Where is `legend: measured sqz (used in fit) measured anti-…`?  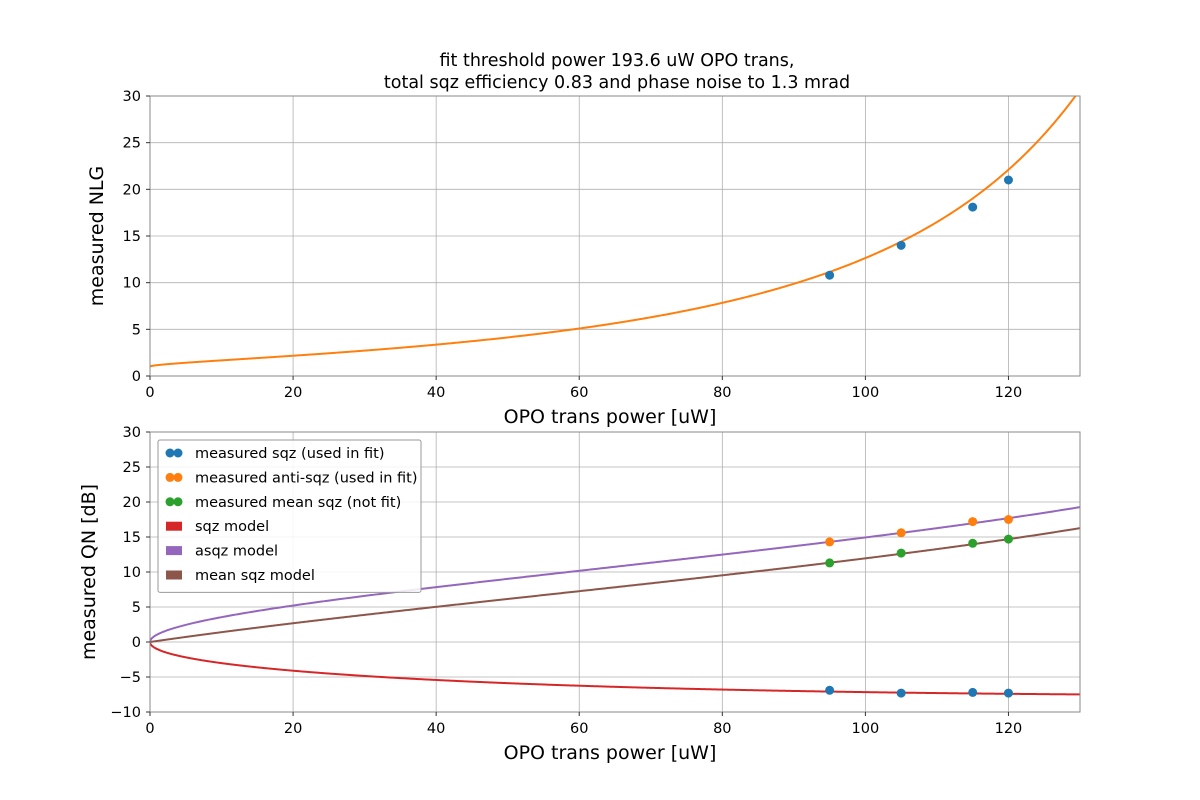 legend: measured sqz (used in fit) measured anti-… is located at coordinates (289, 516).